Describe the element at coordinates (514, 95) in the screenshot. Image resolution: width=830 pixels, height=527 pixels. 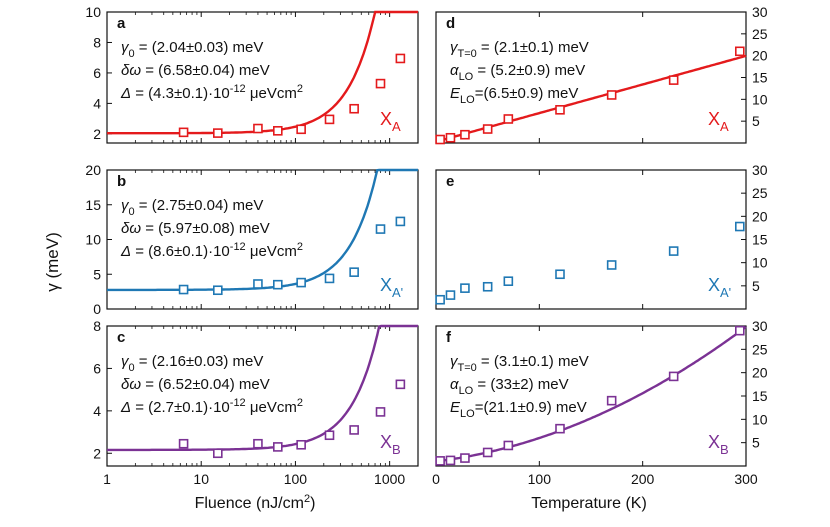
I see `annotation-line: ELO=(6.5±0.9) meV` at that location.